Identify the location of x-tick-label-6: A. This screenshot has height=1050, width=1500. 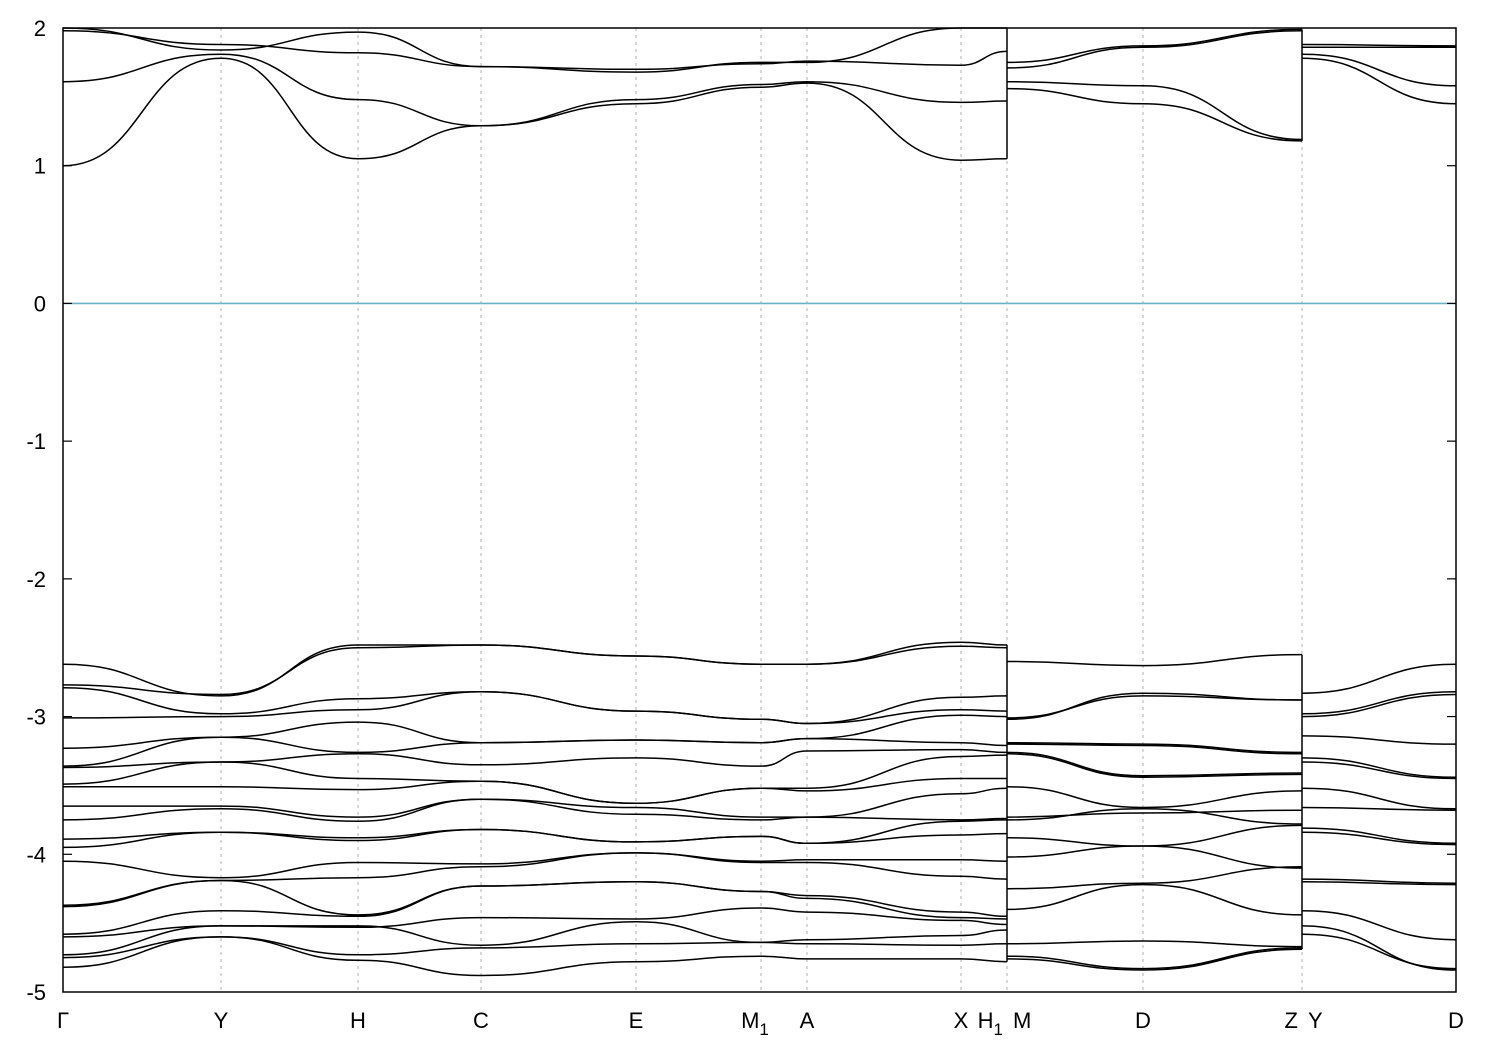
(807, 1020).